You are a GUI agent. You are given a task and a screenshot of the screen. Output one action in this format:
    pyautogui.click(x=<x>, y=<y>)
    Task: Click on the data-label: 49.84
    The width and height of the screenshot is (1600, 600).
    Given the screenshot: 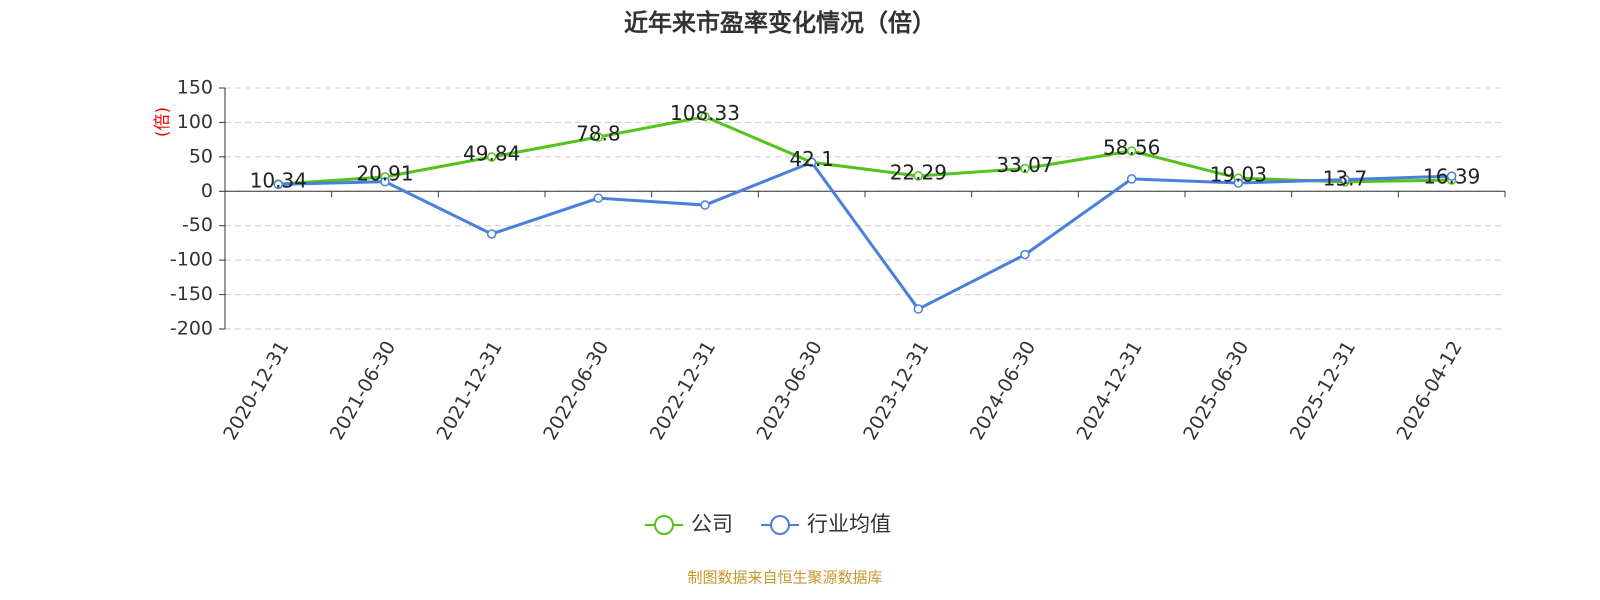 What is the action you would take?
    pyautogui.click(x=491, y=153)
    